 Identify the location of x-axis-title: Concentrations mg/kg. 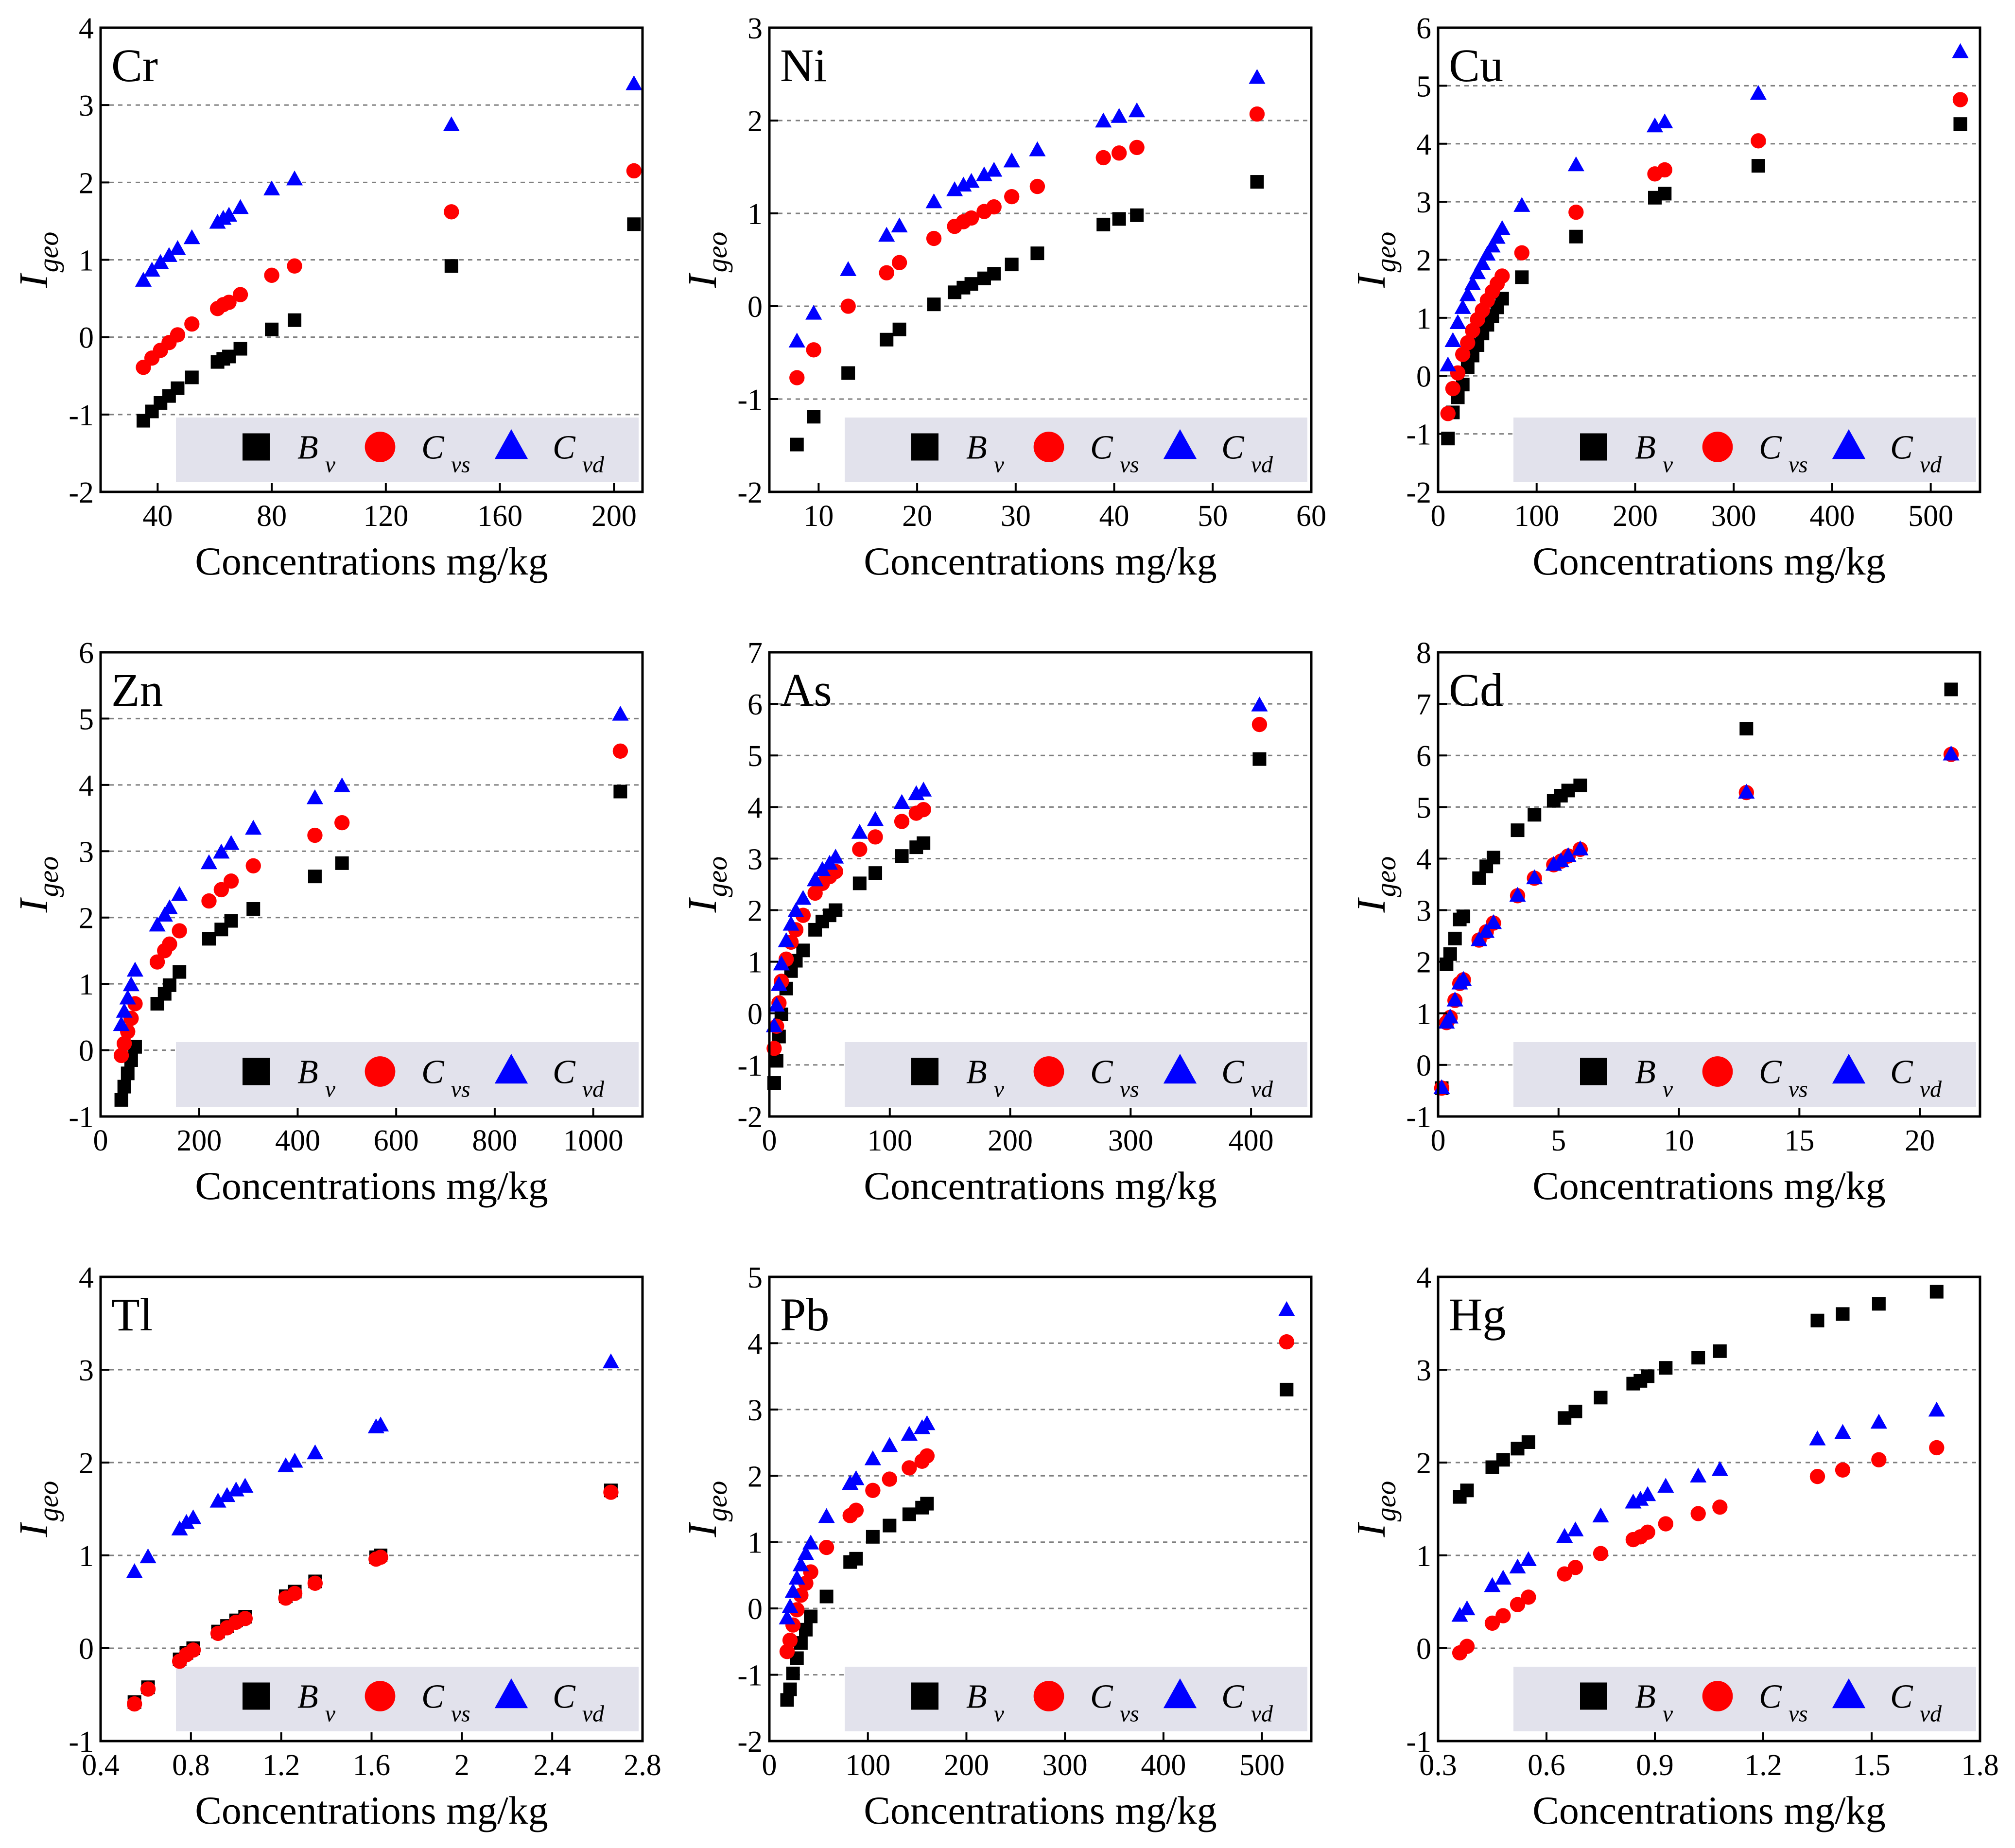
(1040, 1810).